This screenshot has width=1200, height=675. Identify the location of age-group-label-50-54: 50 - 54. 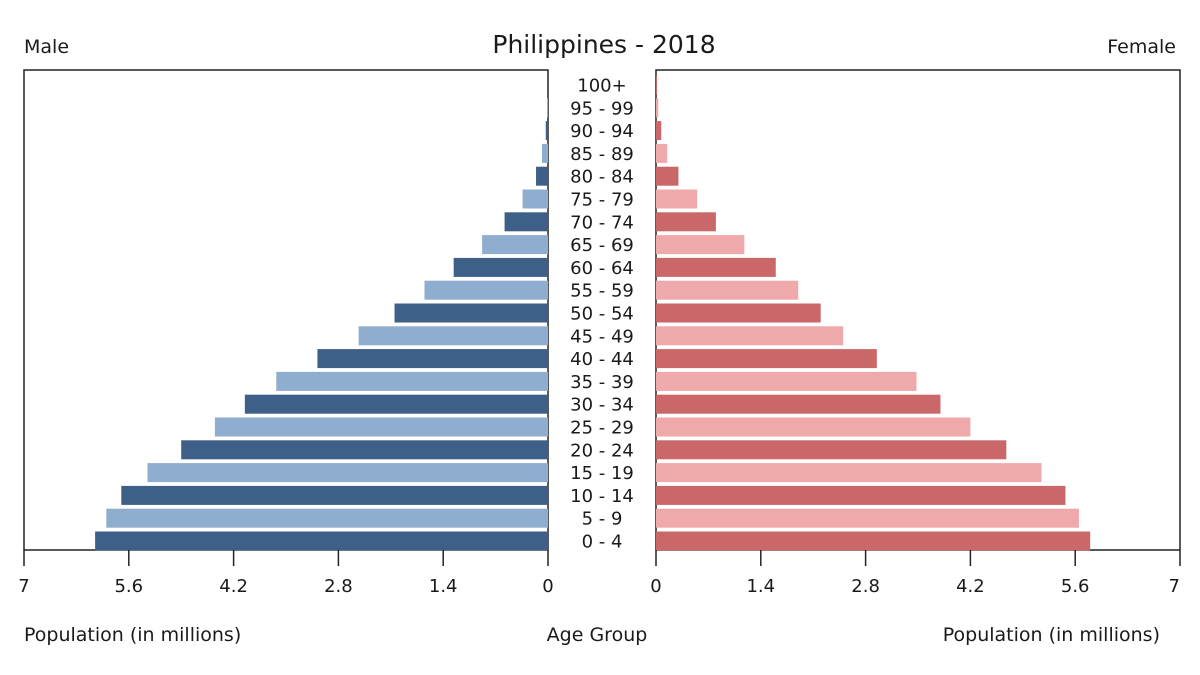
(602, 314).